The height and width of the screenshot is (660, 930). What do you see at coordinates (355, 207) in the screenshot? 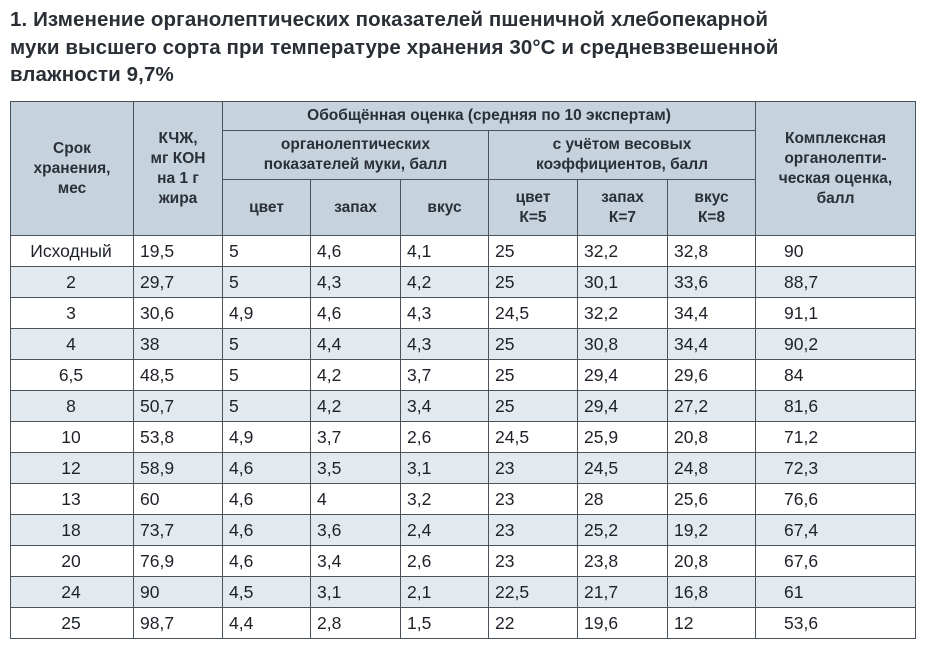
I see `header-smell: запах` at bounding box center [355, 207].